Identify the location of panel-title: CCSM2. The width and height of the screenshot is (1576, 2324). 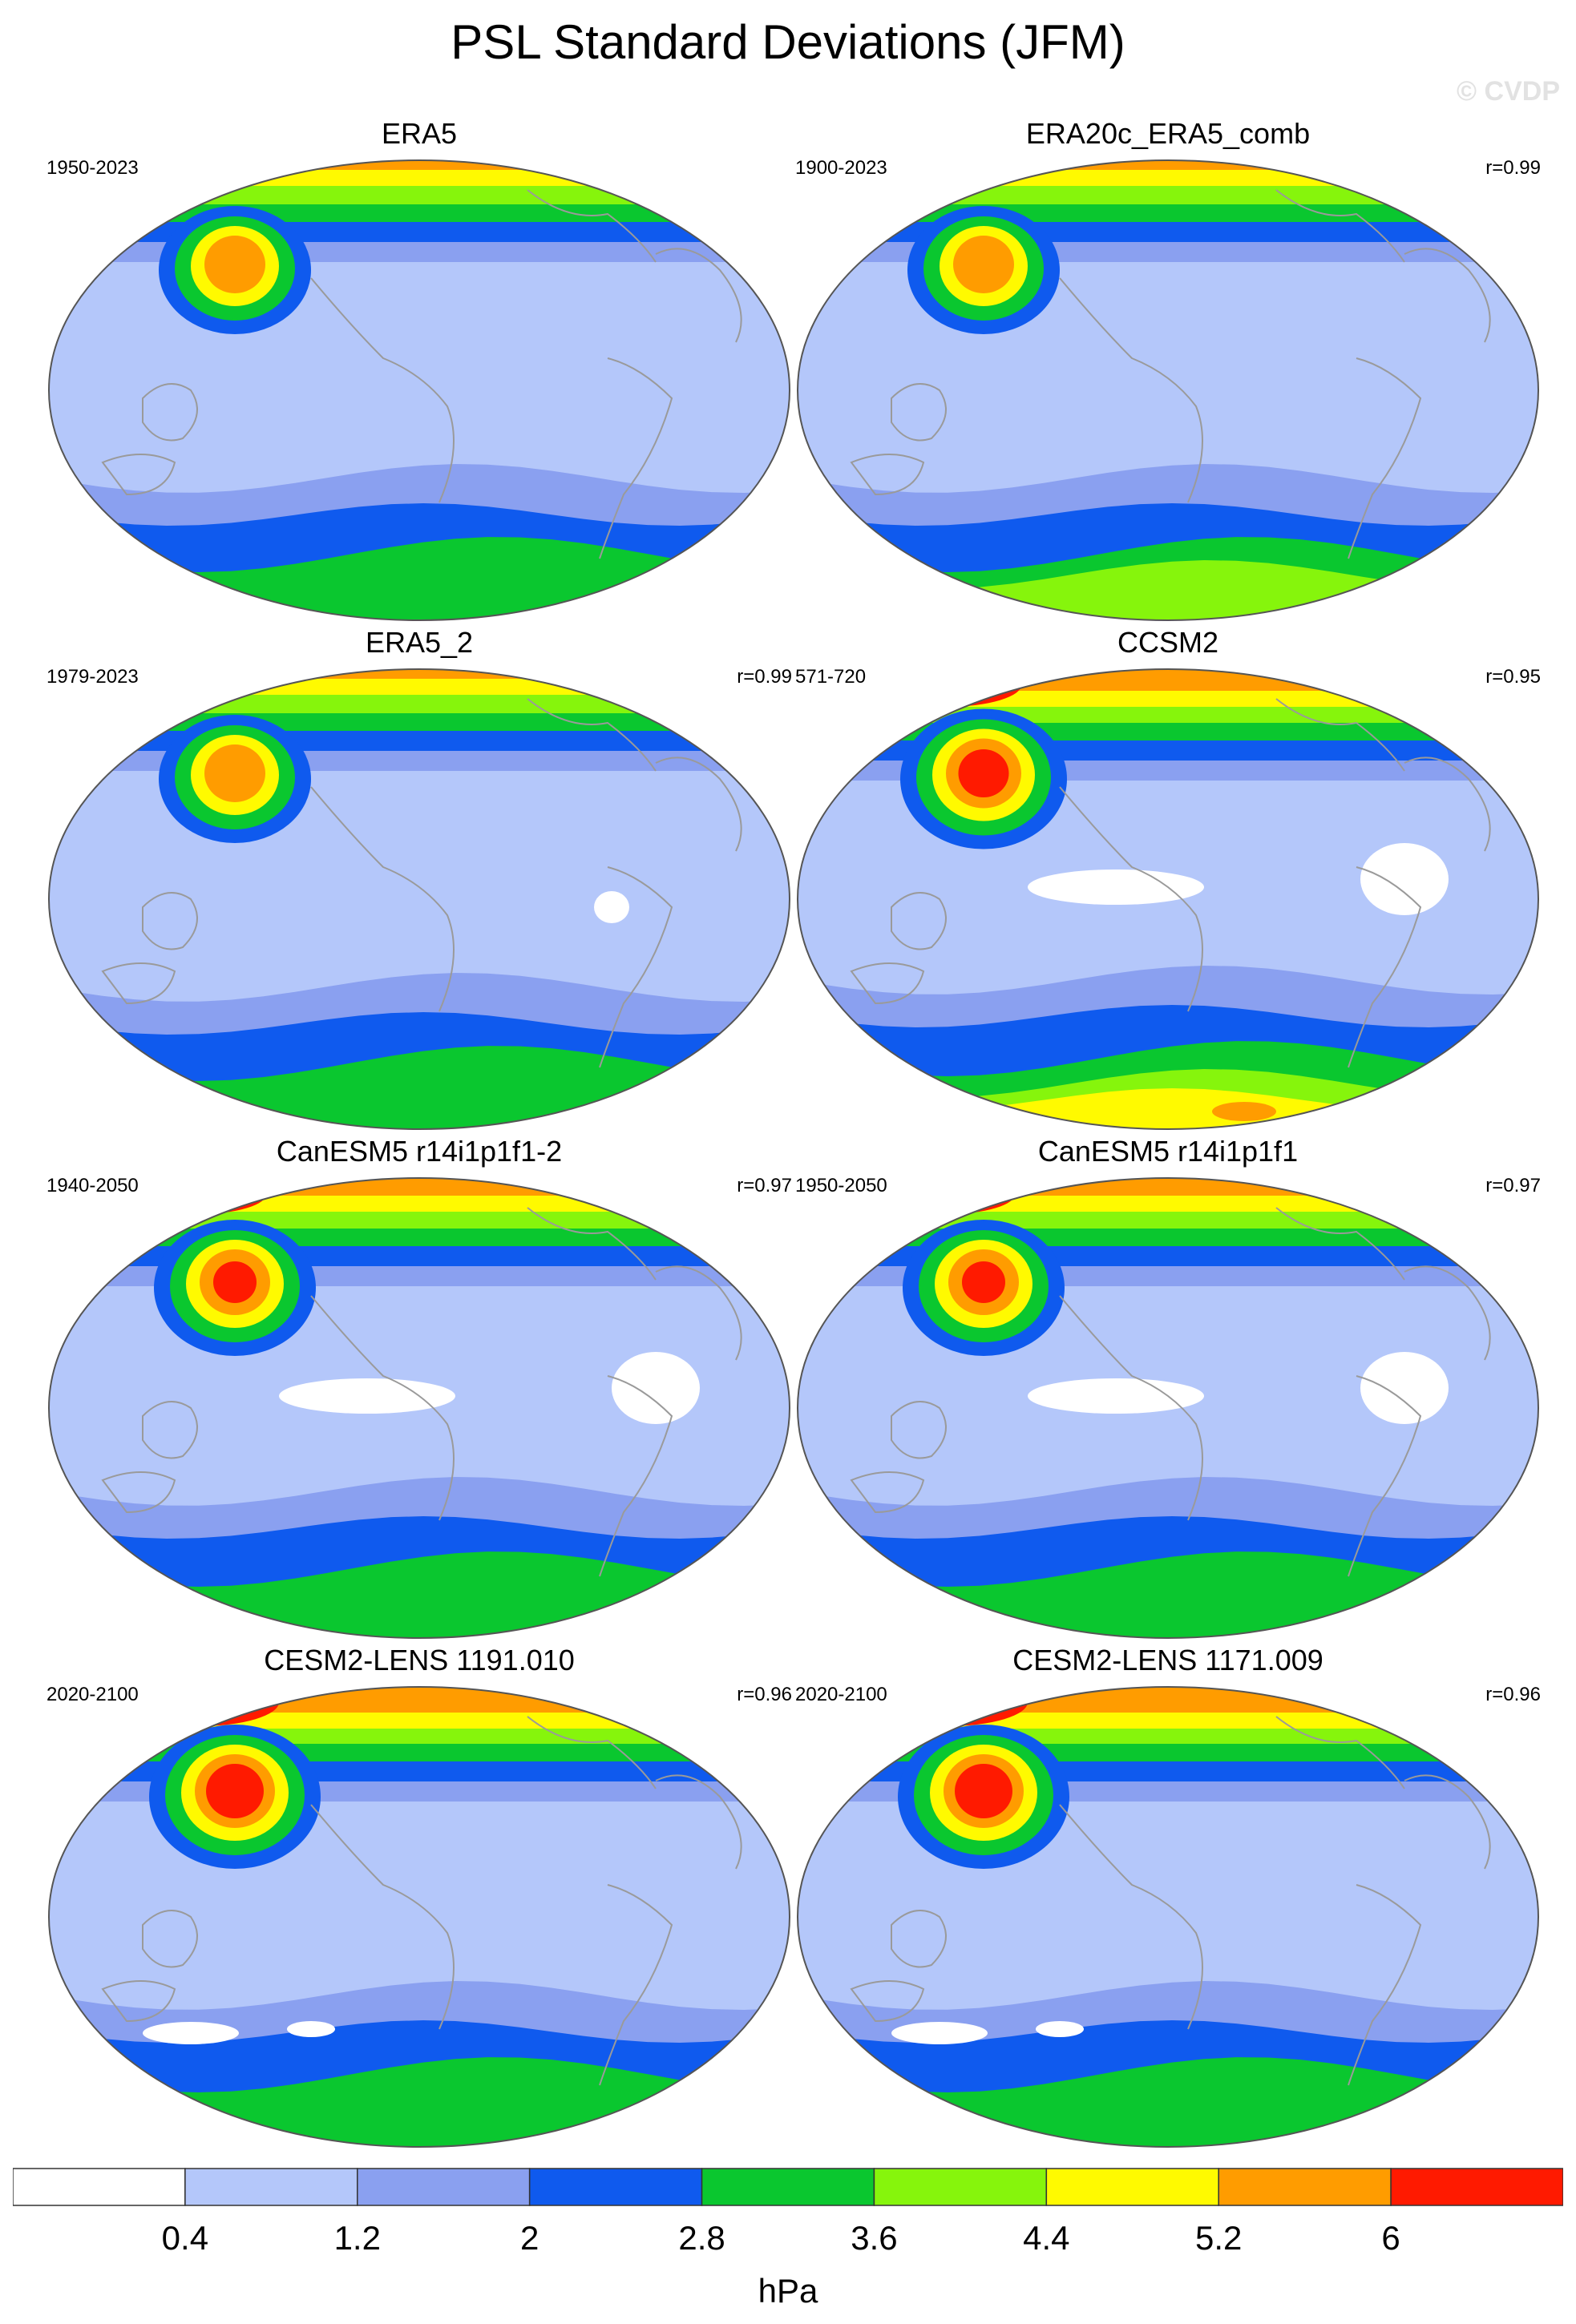
(1168, 642).